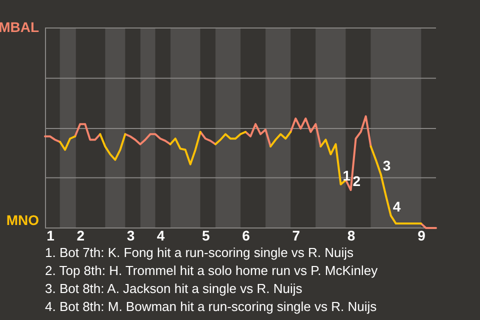 The width and height of the screenshot is (480, 320). Describe the element at coordinates (50, 236) in the screenshot. I see `x-tick-label: 1` at that location.